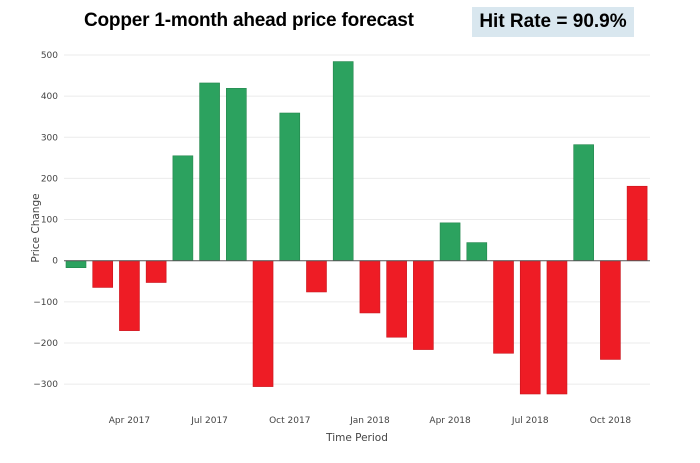 The width and height of the screenshot is (700, 463). Describe the element at coordinates (530, 327) in the screenshot. I see `bar-jul-2018` at that location.